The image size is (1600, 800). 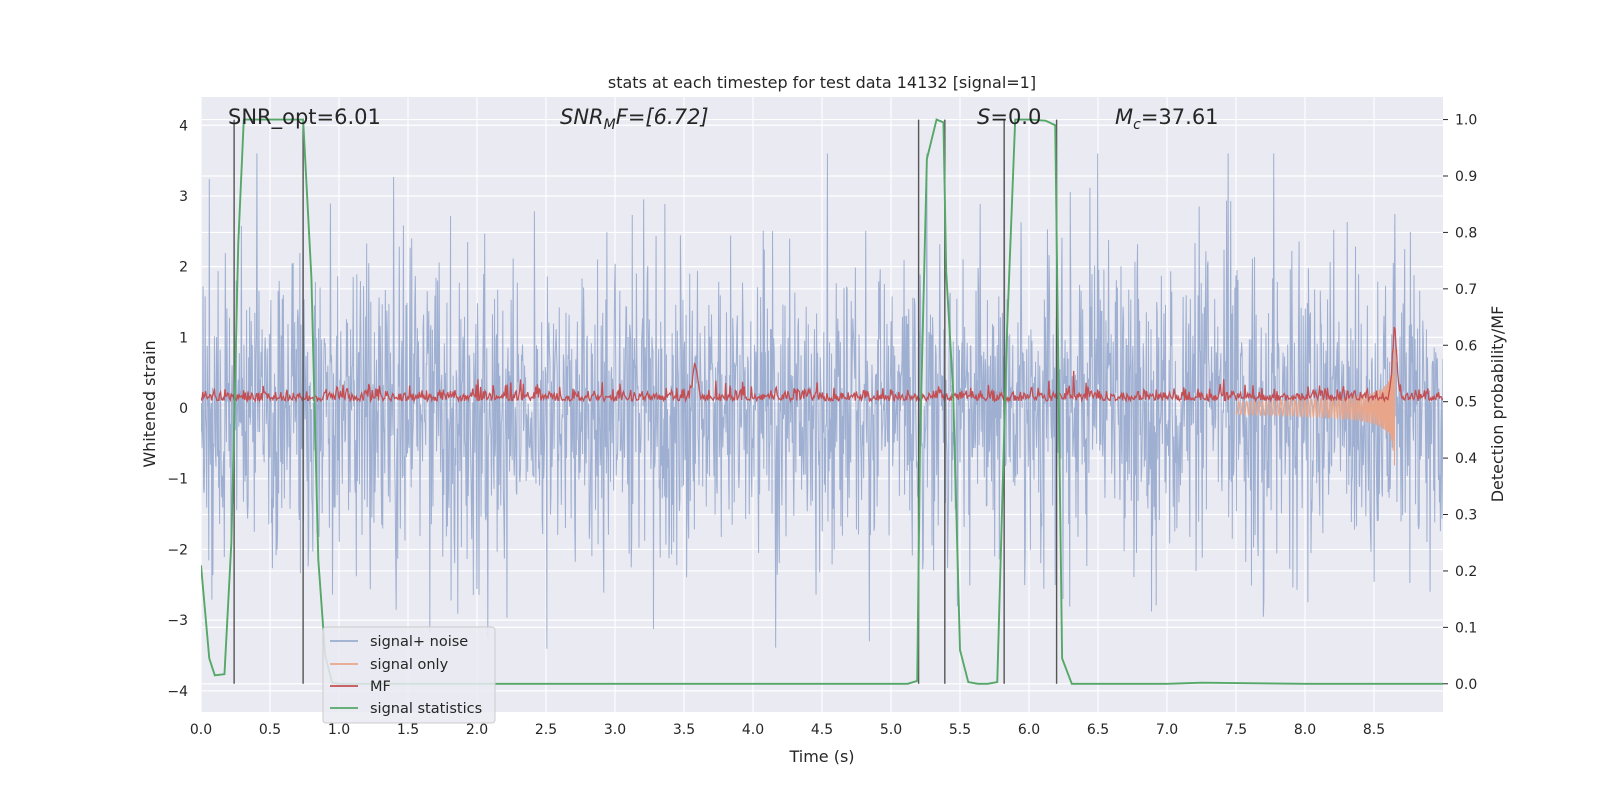 What do you see at coordinates (201, 730) in the screenshot?
I see `x-tick-label: 0.0` at bounding box center [201, 730].